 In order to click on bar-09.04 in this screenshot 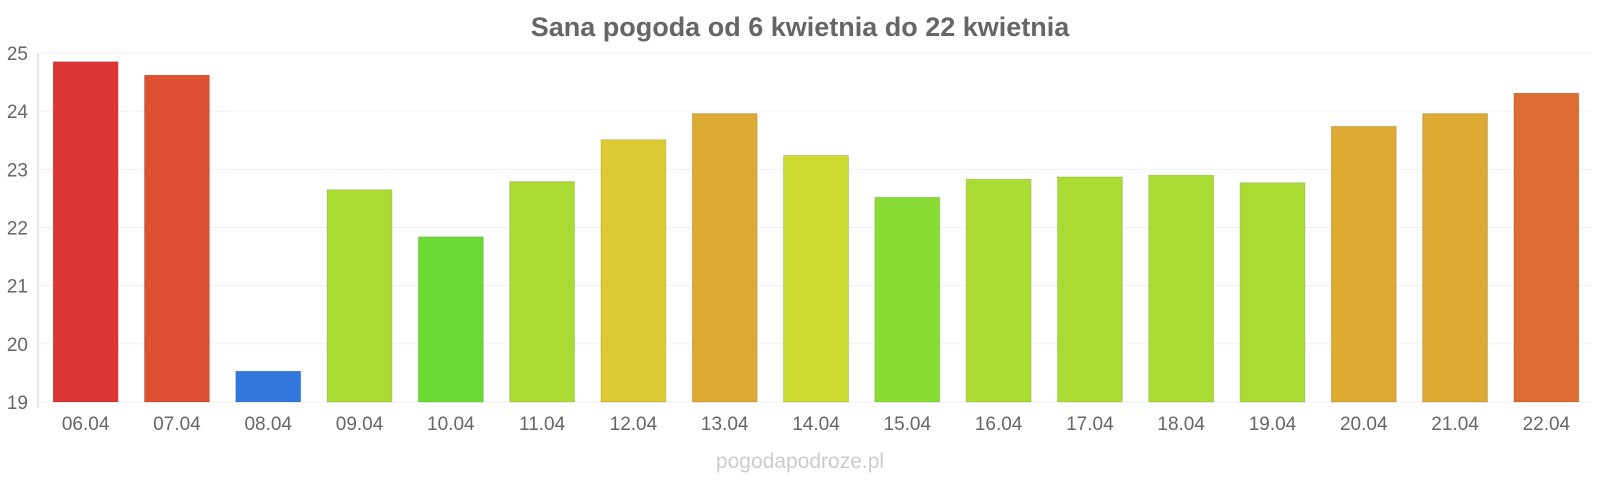, I will do `click(359, 296)`.